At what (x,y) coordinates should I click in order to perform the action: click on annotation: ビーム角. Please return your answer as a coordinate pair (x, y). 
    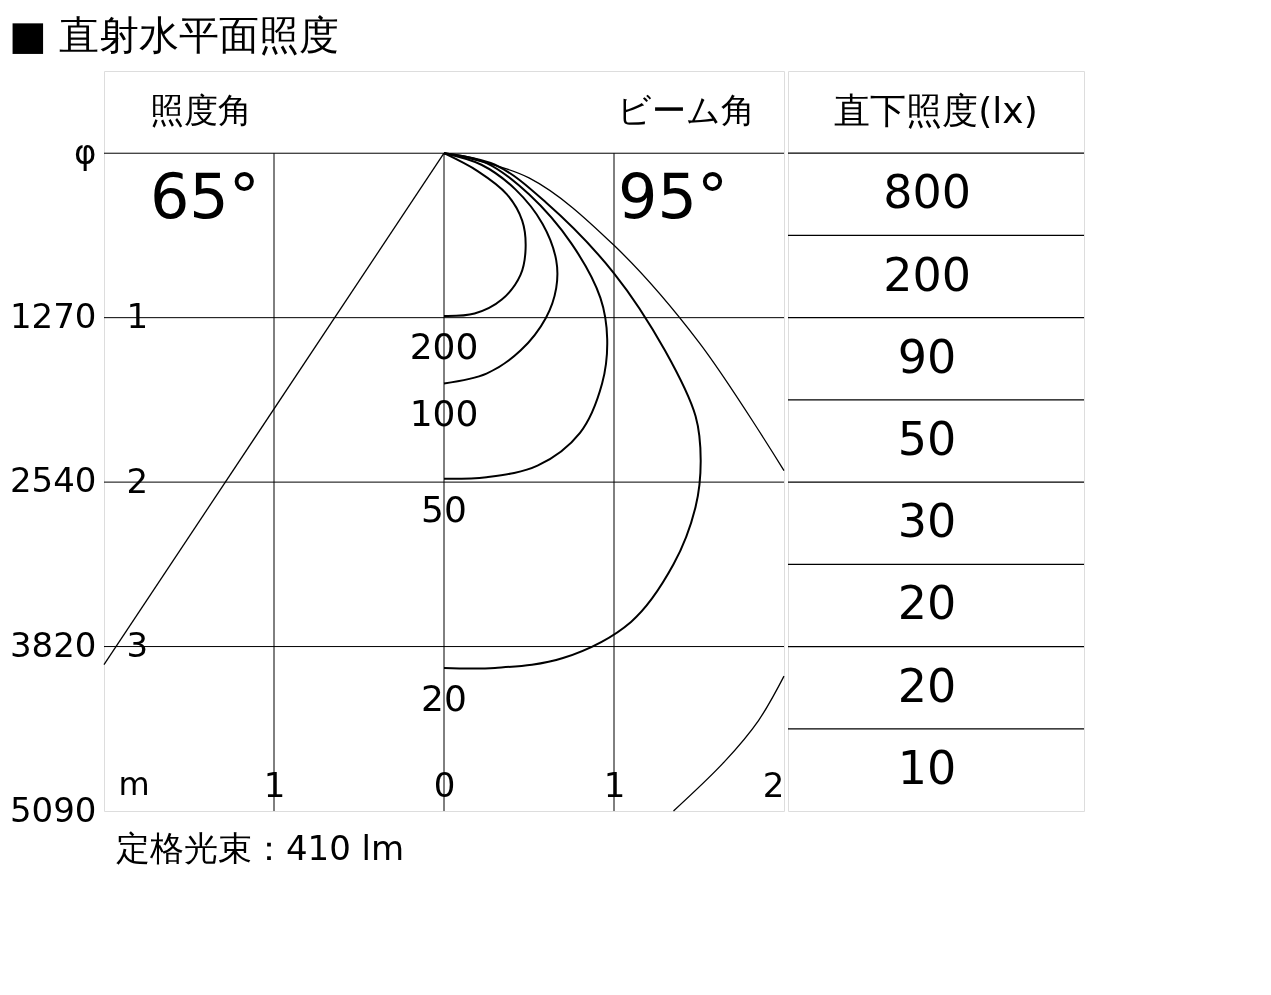
    Looking at the image, I should click on (686, 110).